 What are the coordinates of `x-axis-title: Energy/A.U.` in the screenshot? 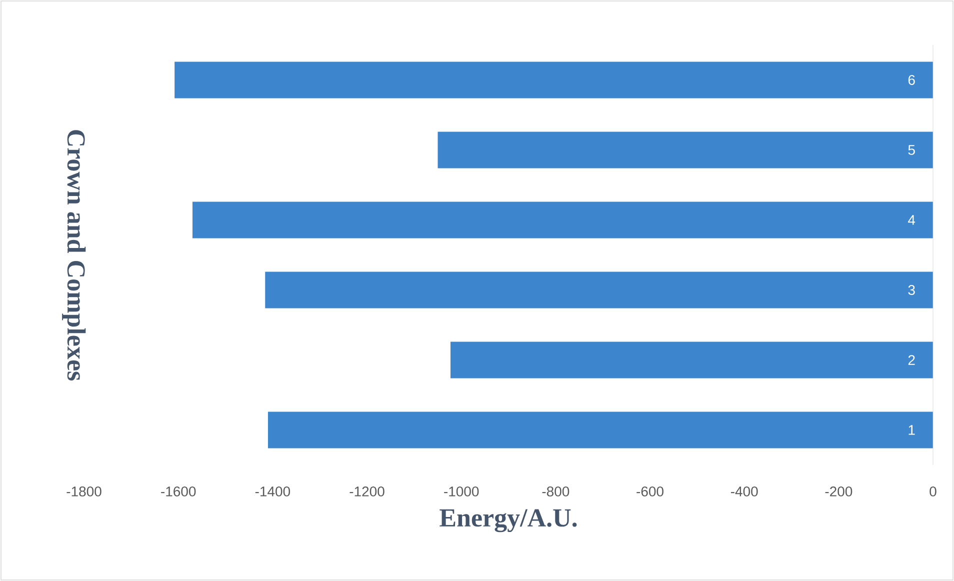 It's located at (508, 520).